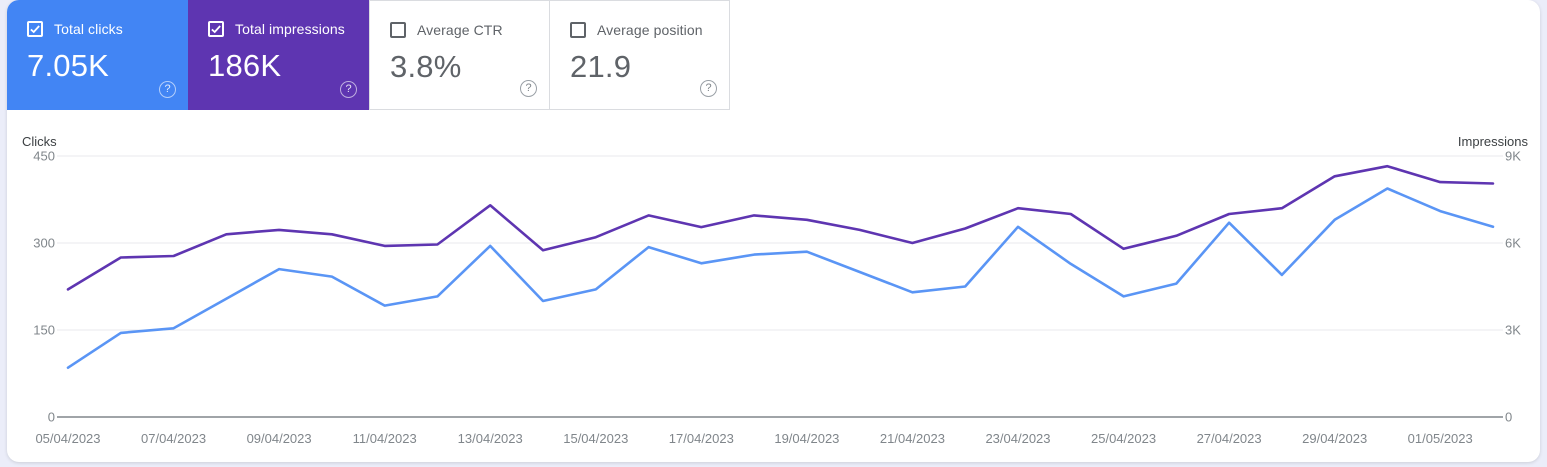 This screenshot has width=1547, height=467. I want to click on x-axis-date-label: 25/04/2023, so click(1123, 438).